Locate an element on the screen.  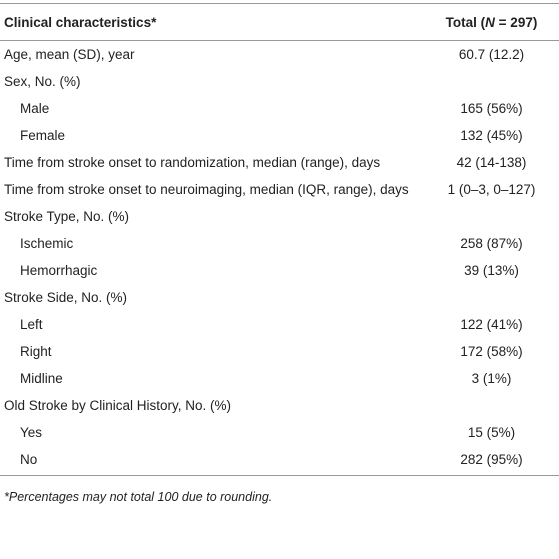
row-value: 122 (41%) is located at coordinates (491, 324).